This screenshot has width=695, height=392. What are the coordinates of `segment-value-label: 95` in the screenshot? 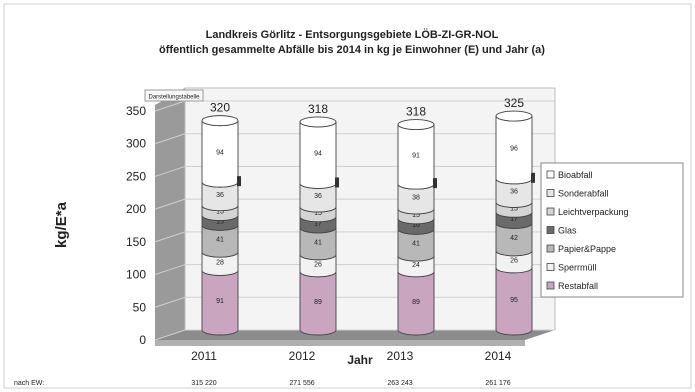 It's located at (514, 300).